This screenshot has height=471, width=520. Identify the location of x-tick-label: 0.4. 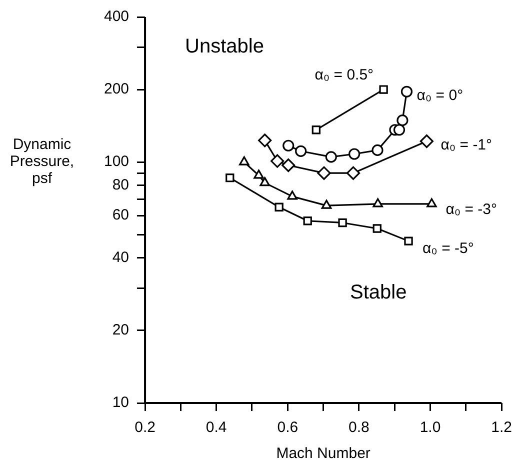
(216, 427).